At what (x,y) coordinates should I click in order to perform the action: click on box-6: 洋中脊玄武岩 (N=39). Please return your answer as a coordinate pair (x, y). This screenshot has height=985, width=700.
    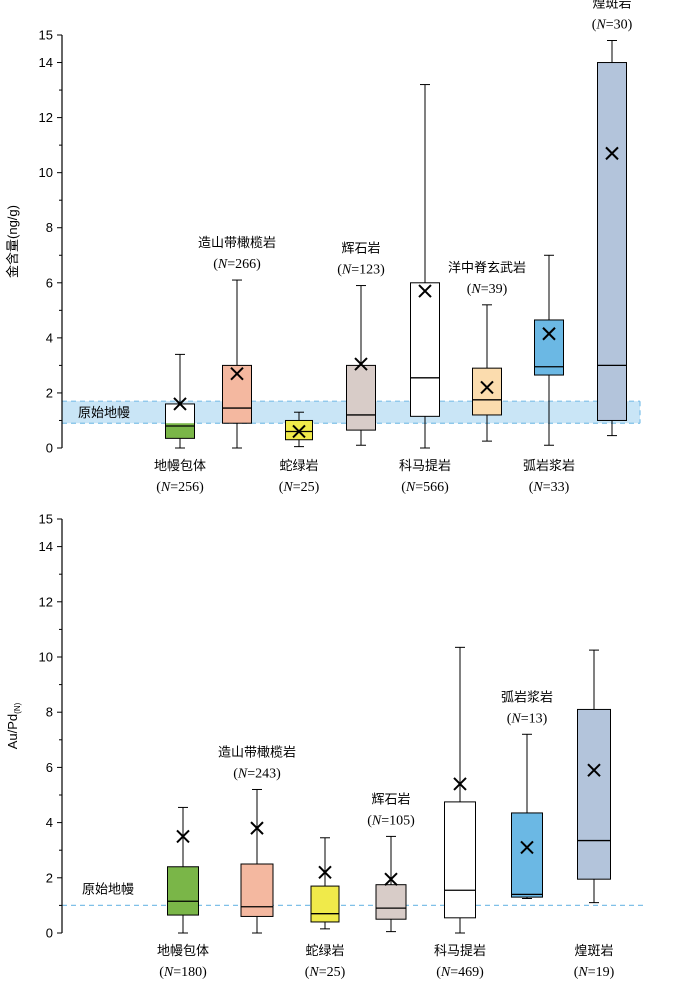
    Looking at the image, I should click on (487, 351).